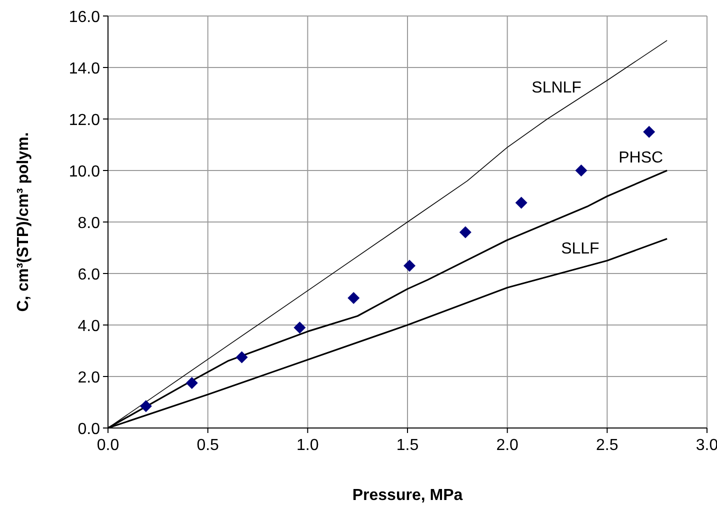 The image size is (717, 510). Describe the element at coordinates (84, 69) in the screenshot. I see `y-tick-label: 14.0` at that location.